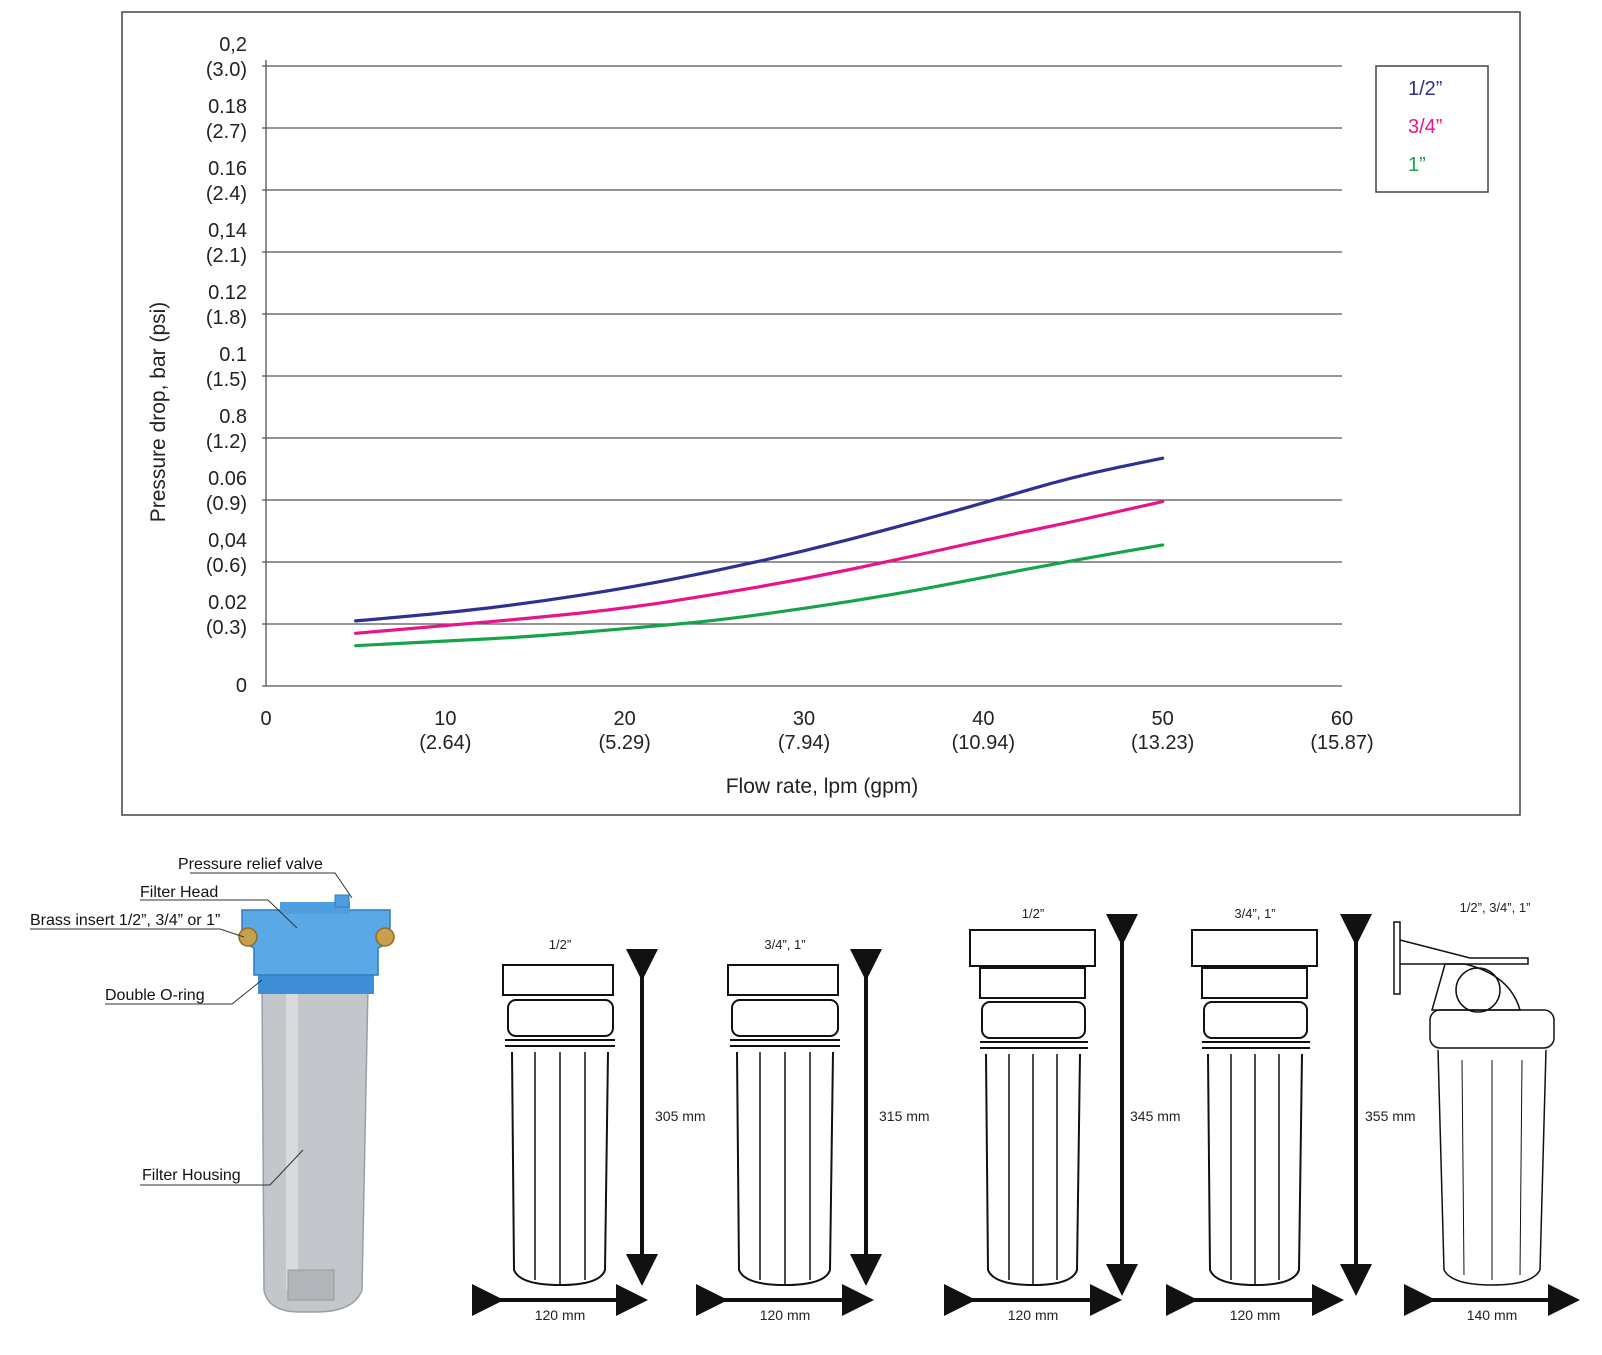  I want to click on legend-entry-2: 1”, so click(1417, 165).